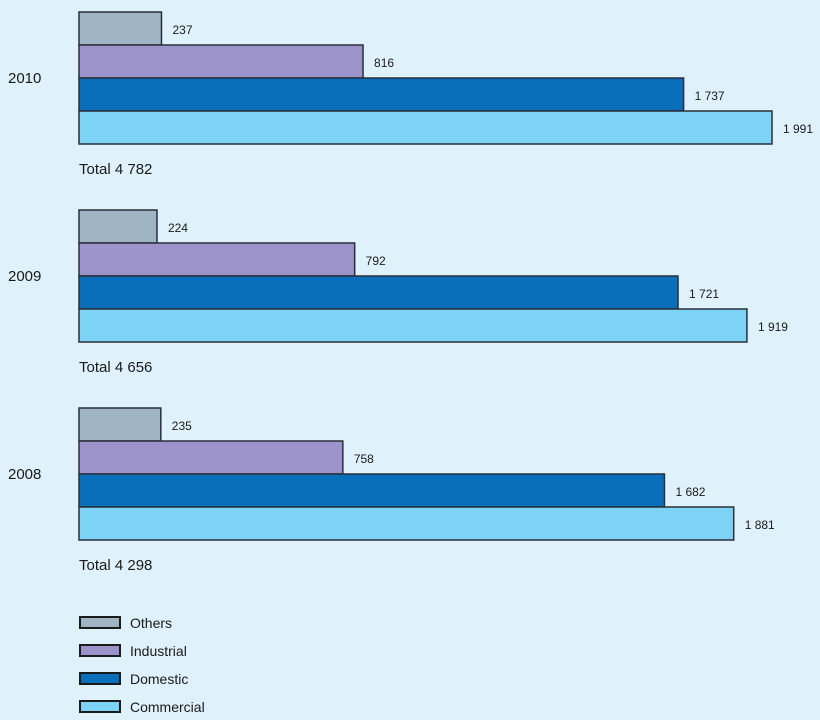 The height and width of the screenshot is (720, 820). I want to click on value-label: 792, so click(376, 261).